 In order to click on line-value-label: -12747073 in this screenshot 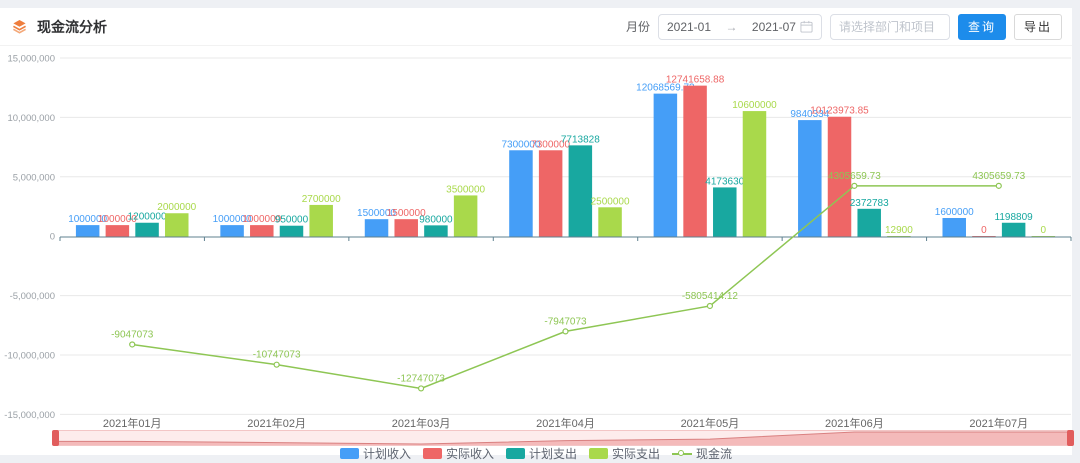, I will do `click(421, 378)`.